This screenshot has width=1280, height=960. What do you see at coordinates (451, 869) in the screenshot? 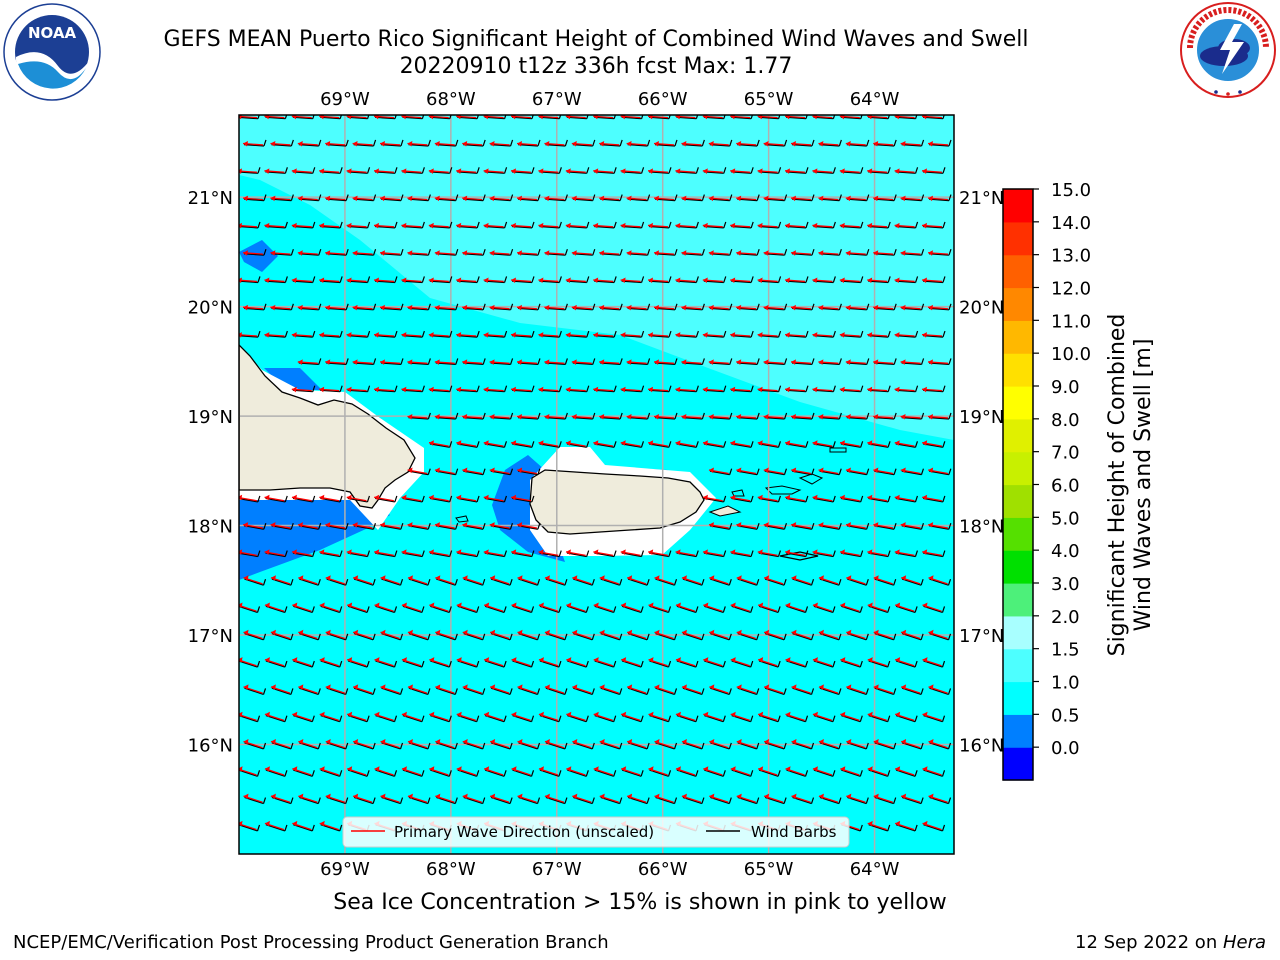
I see `lon-label-bottom-1: 68°W` at bounding box center [451, 869].